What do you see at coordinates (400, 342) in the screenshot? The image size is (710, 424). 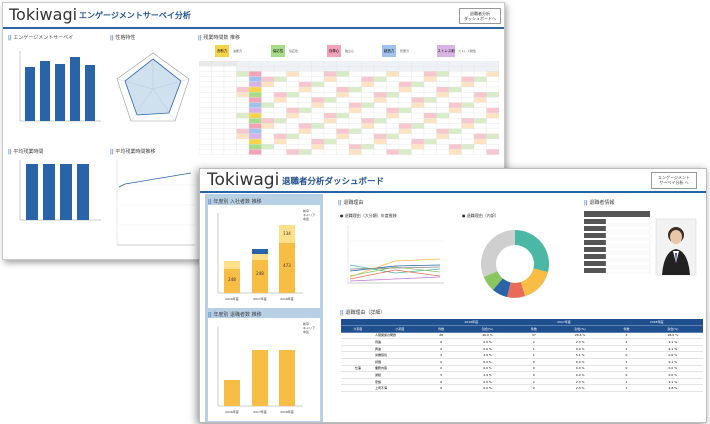 I see `reason-cell: 待遇` at bounding box center [400, 342].